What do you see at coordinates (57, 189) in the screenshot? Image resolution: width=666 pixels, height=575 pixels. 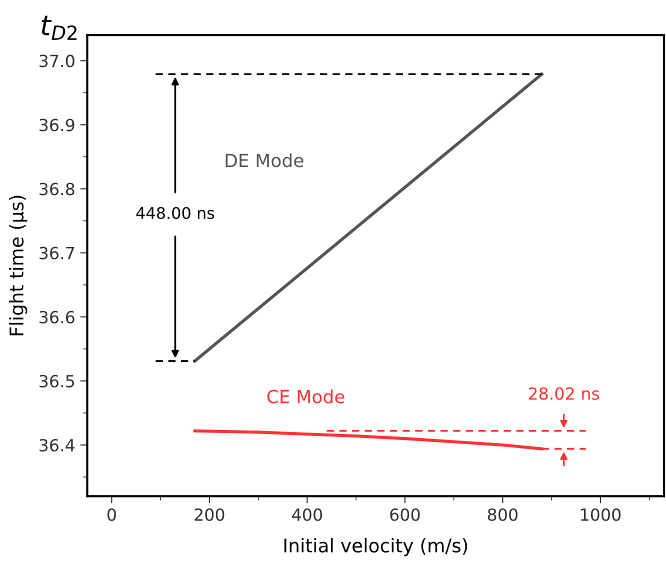 I see `y-tick-label: 36.8` at bounding box center [57, 189].